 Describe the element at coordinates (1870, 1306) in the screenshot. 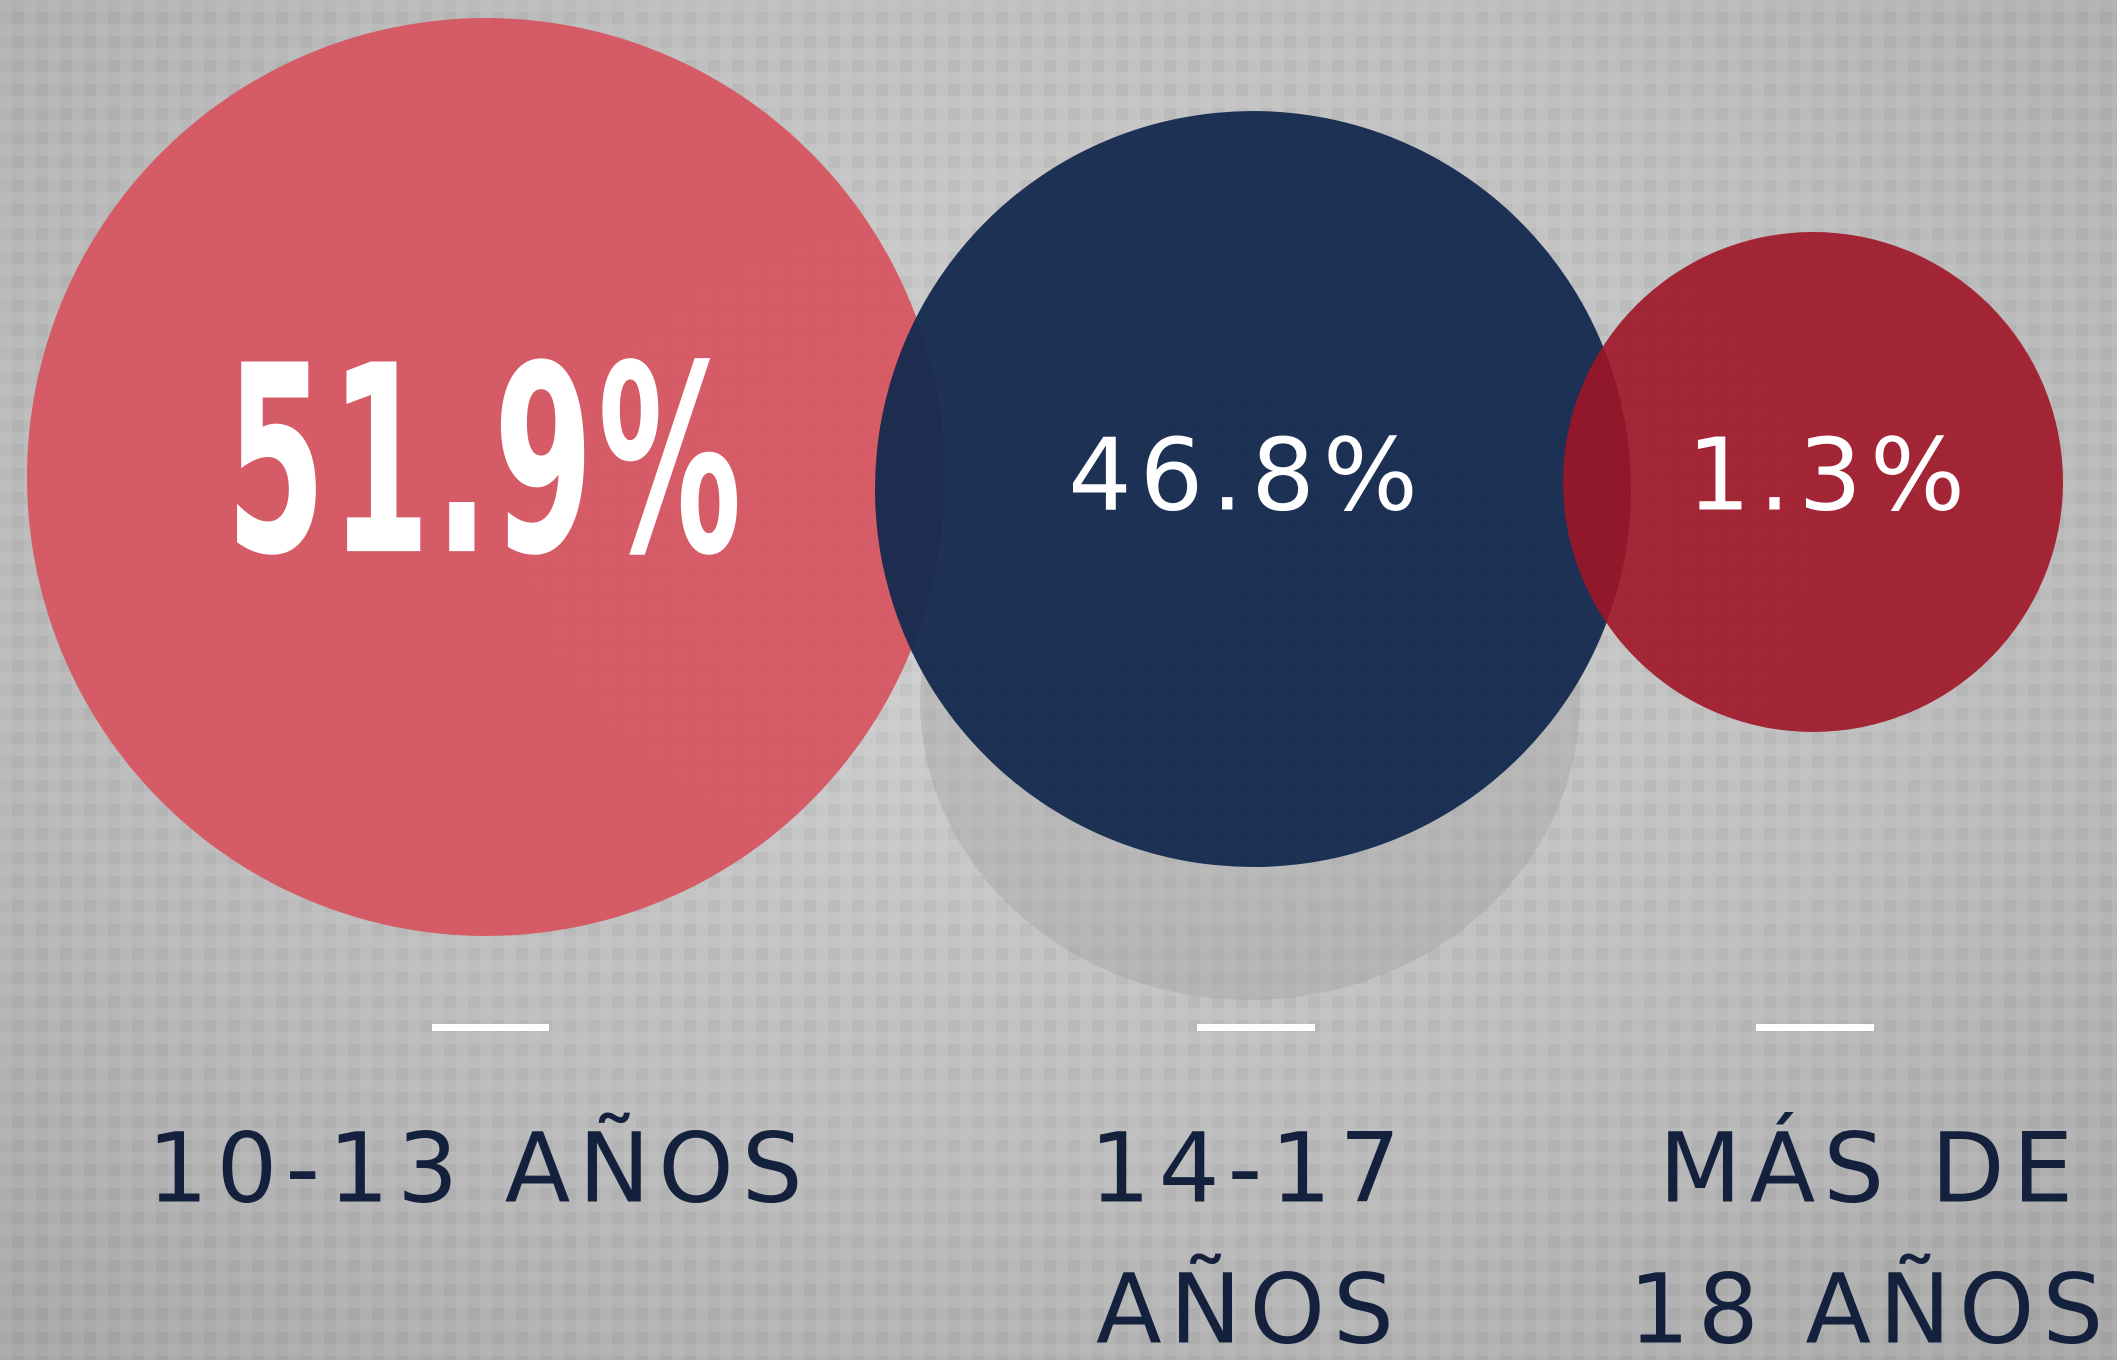

I see `age-label: 18 AÑOS` at that location.